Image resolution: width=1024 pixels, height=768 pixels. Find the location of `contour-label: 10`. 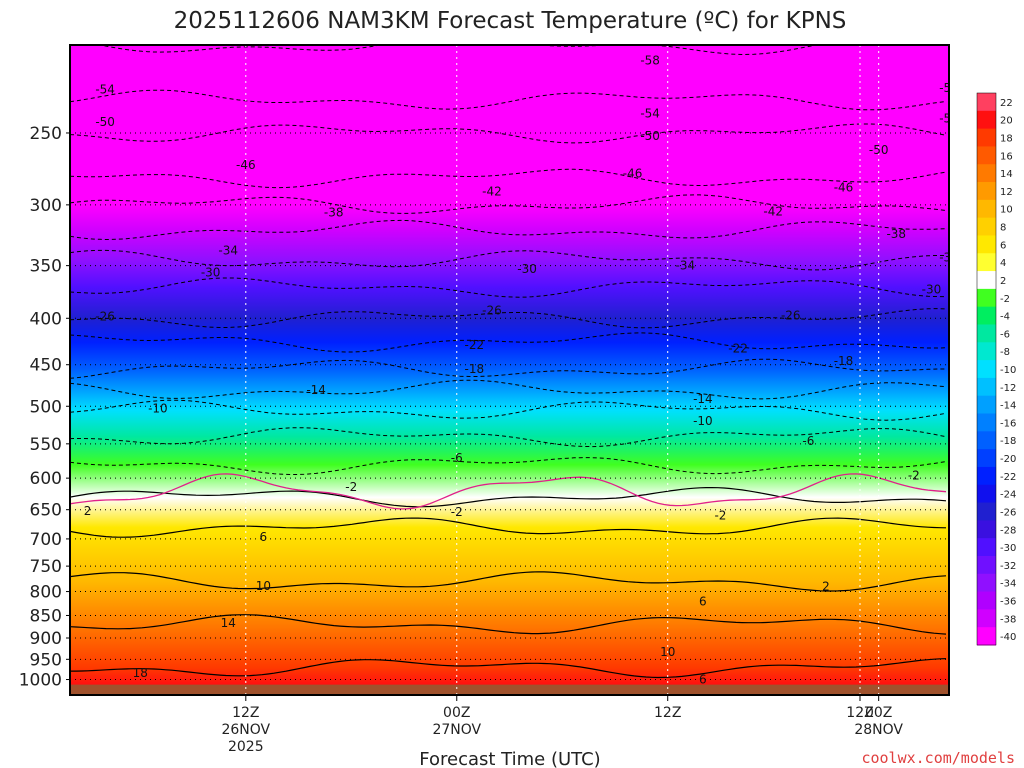

contour-label: 10 is located at coordinates (667, 652).